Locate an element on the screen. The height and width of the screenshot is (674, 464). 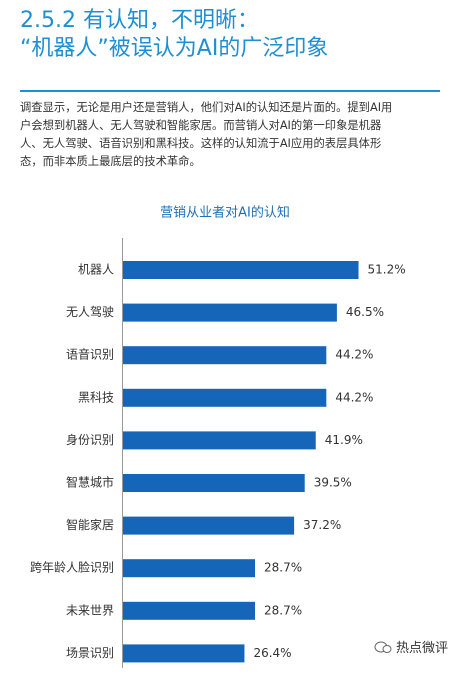
value-label: 46.5% is located at coordinates (365, 312).